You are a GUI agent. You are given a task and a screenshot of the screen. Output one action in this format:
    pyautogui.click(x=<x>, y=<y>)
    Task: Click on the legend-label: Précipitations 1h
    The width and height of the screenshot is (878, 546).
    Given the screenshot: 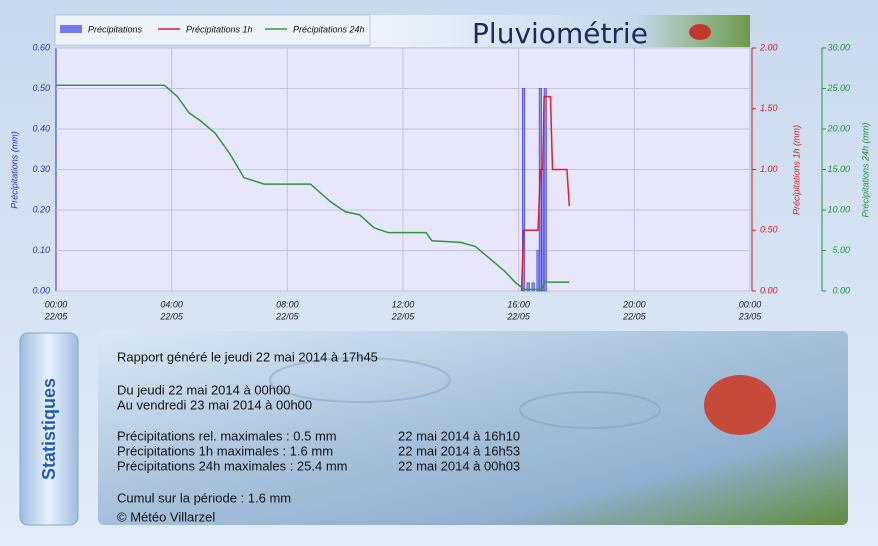 What is the action you would take?
    pyautogui.click(x=219, y=29)
    